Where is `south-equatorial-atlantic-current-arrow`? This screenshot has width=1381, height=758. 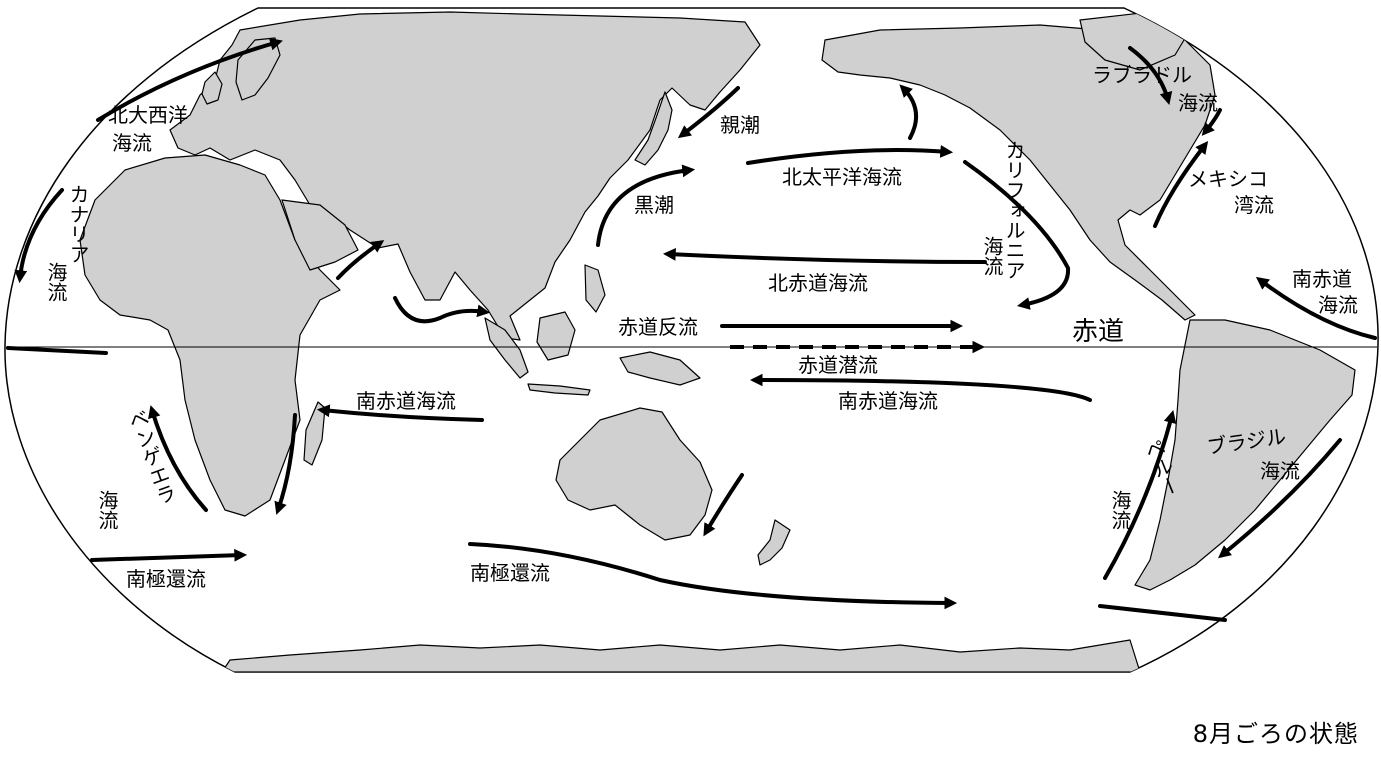
south-equatorial-atlantic-current-arrow is located at coordinates (1316, 308).